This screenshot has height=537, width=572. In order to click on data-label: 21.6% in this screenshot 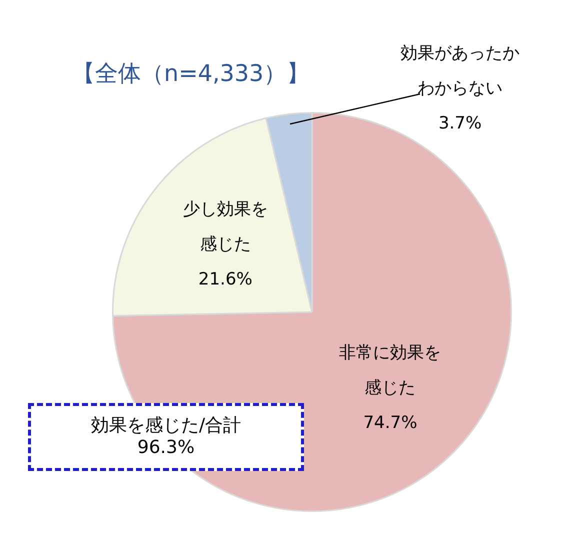, I will do `click(225, 279)`.